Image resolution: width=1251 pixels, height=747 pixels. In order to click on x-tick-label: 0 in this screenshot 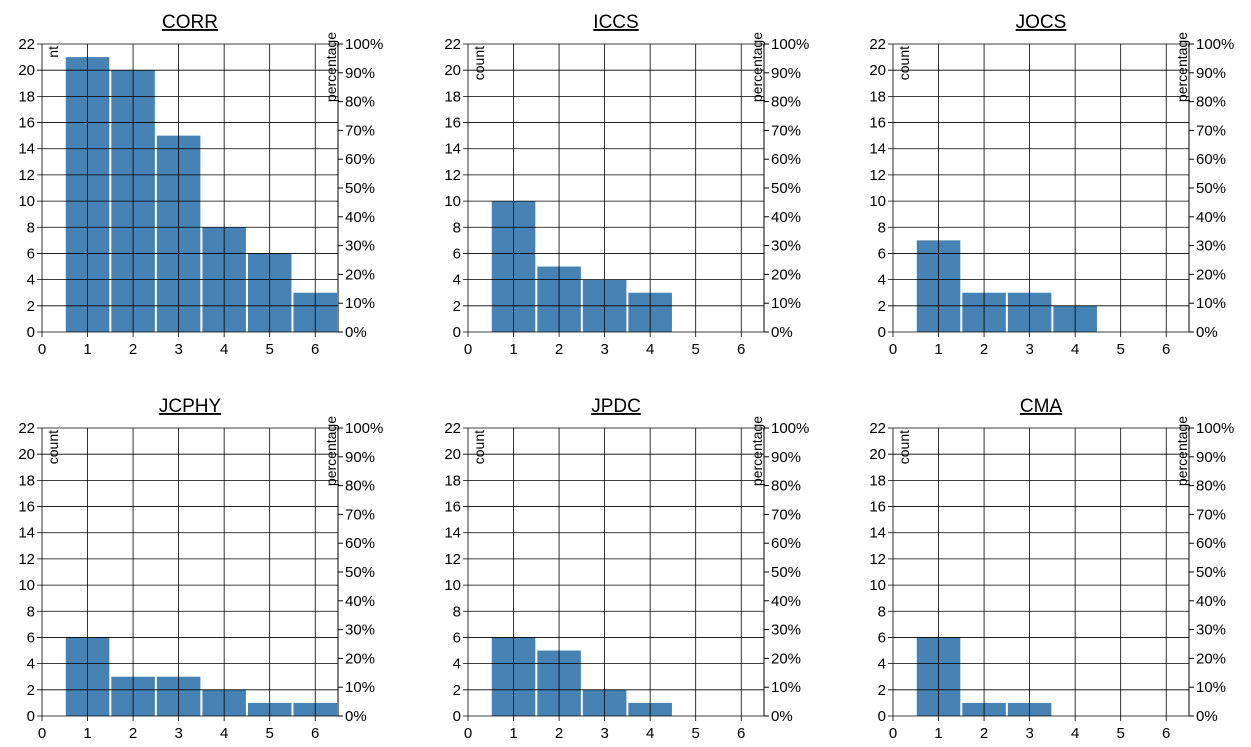, I will do `click(42, 733)`.